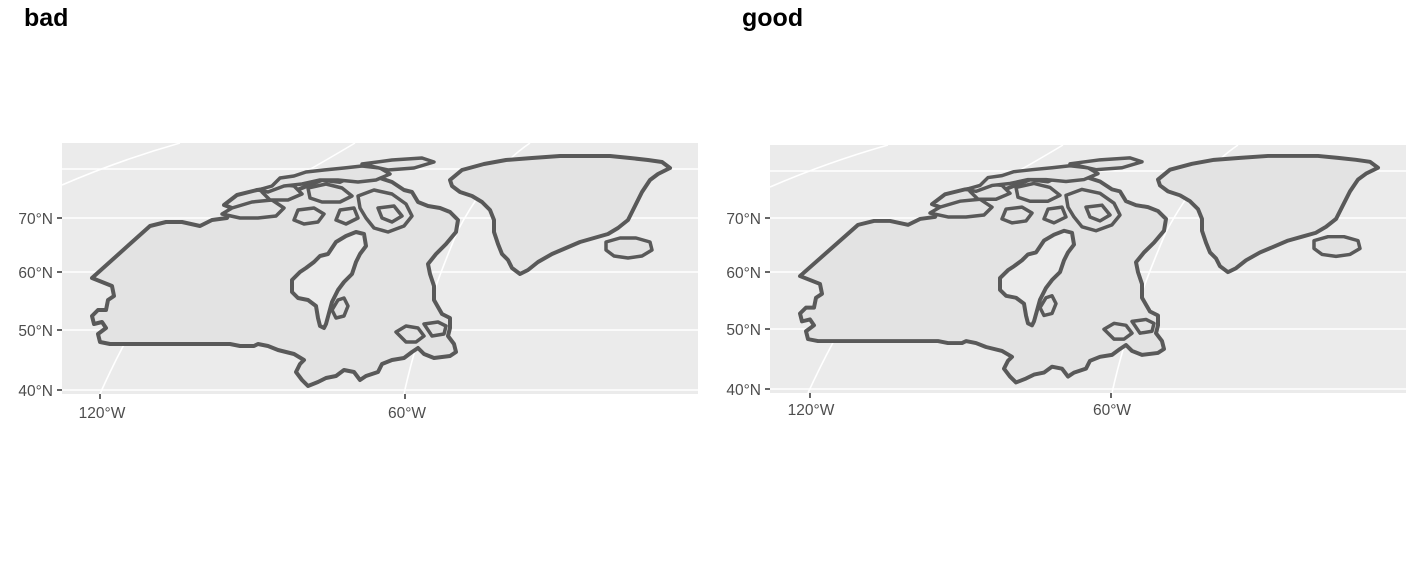 The height and width of the screenshot is (566, 1416). Describe the element at coordinates (773, 18) in the screenshot. I see `panel-title-good: good` at that location.